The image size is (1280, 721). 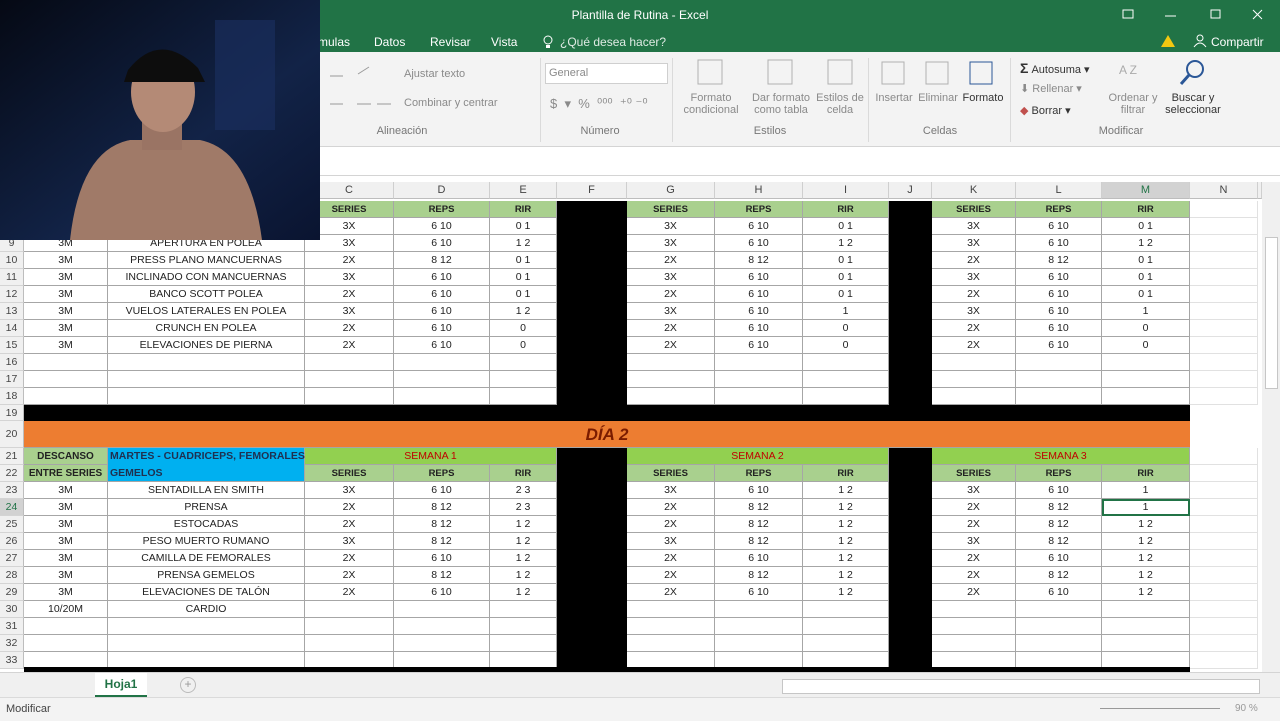 I want to click on column-header: N, so click(x=1224, y=190).